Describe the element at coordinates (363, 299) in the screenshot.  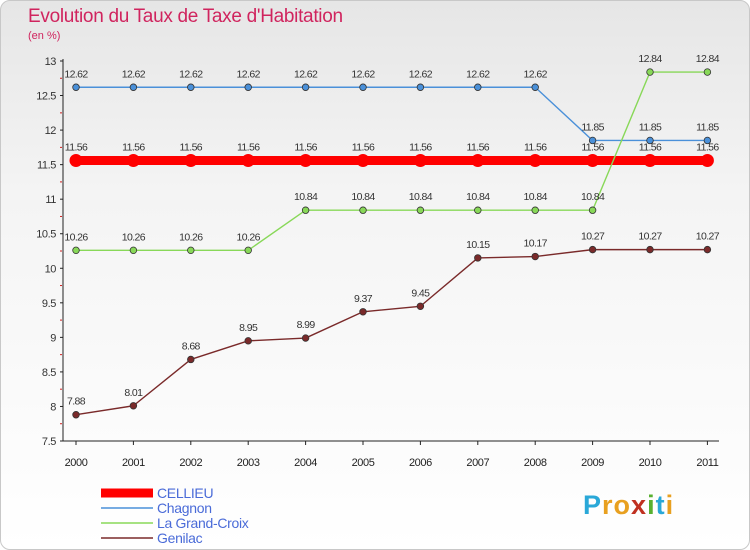
I see `data-label: 9.37` at that location.